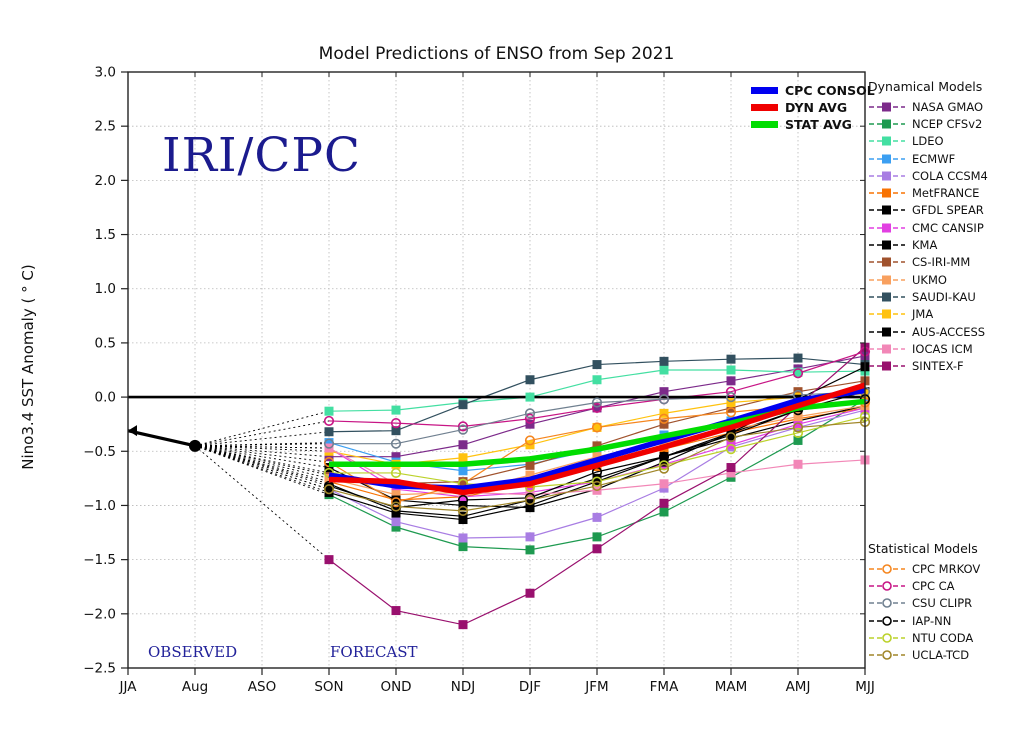 The width and height of the screenshot is (1024, 744). What do you see at coordinates (865, 687) in the screenshot?
I see `x-tick-label: MJJ` at bounding box center [865, 687].